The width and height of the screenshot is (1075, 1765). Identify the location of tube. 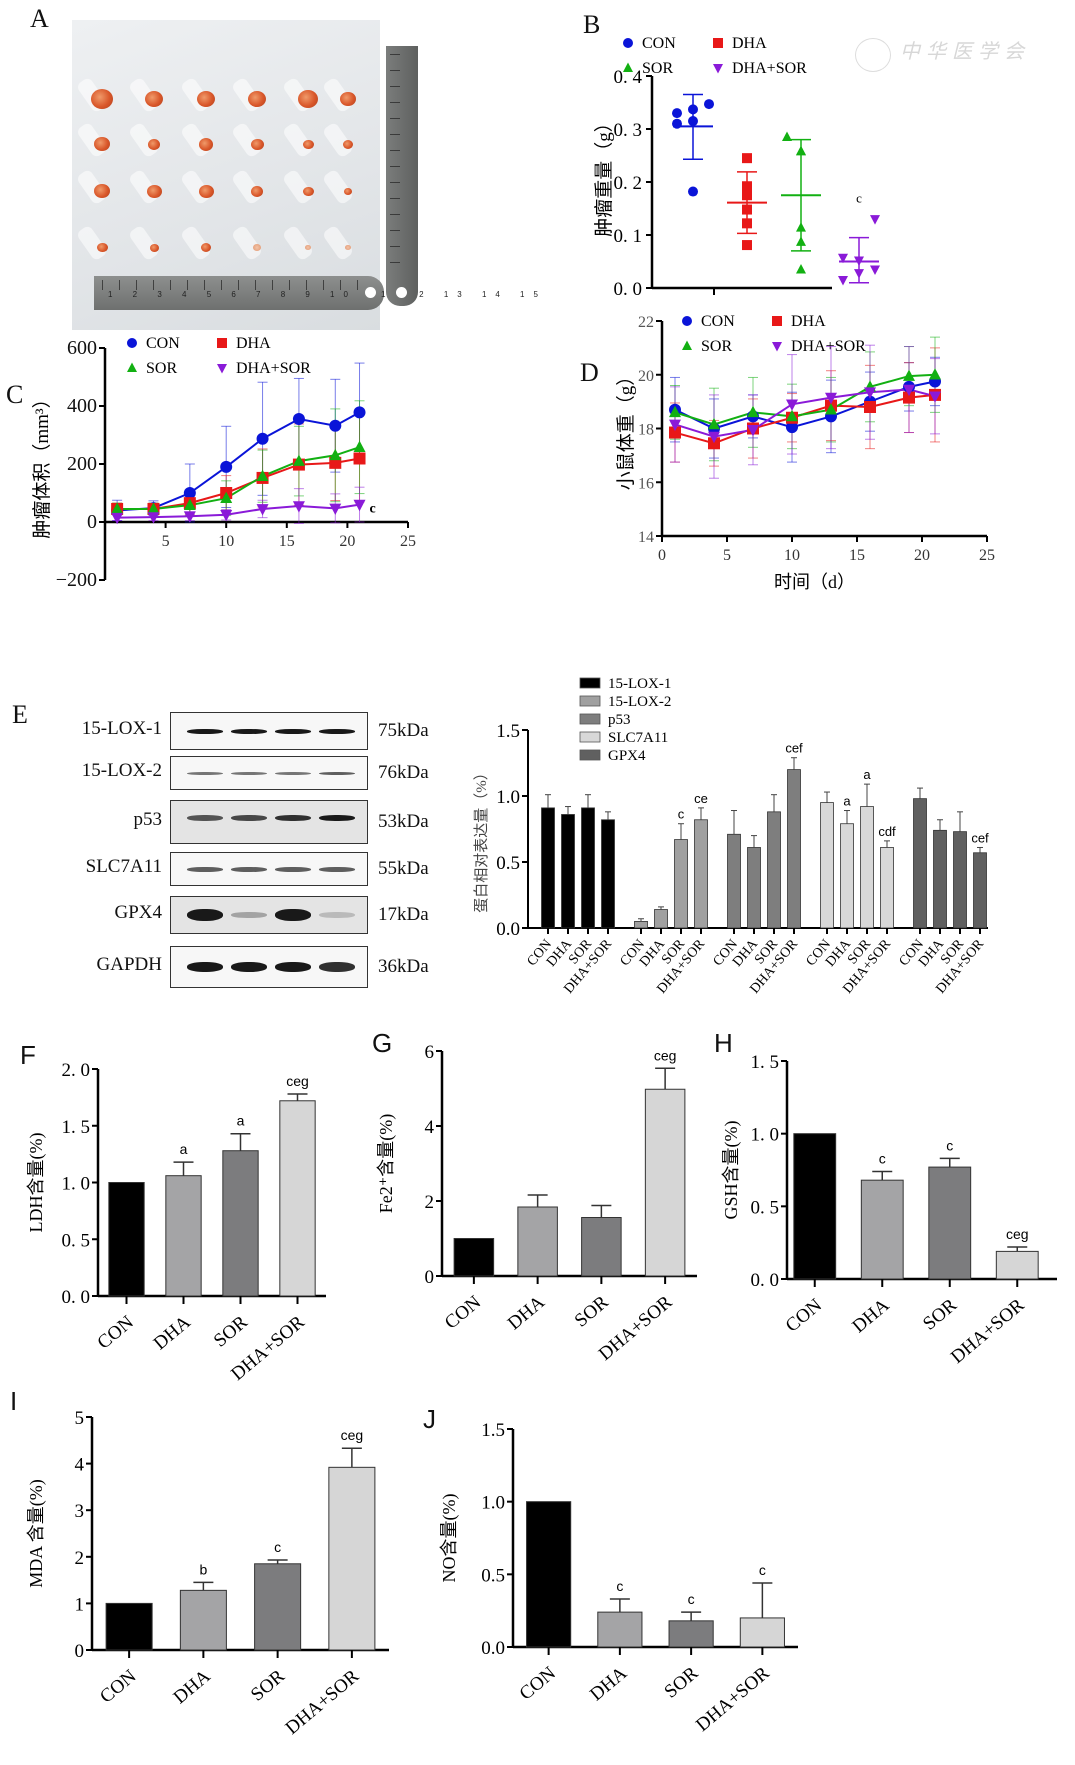
(298, 243).